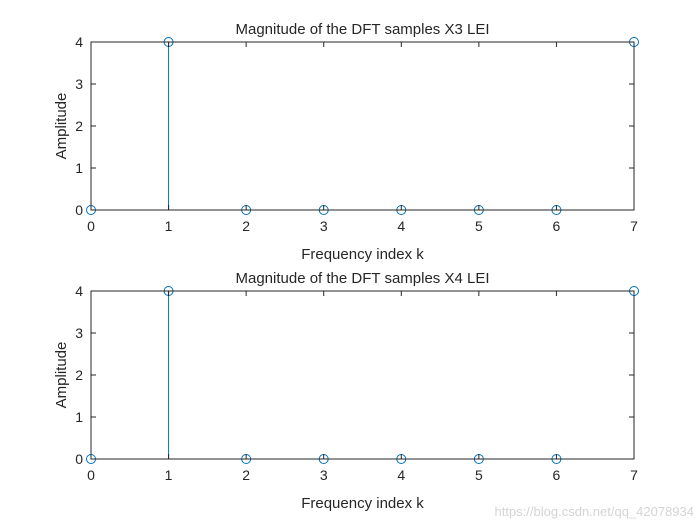 The height and width of the screenshot is (525, 700). What do you see at coordinates (362, 29) in the screenshot?
I see `chart-title: Magnitude of the DFT samples X3 LEI` at bounding box center [362, 29].